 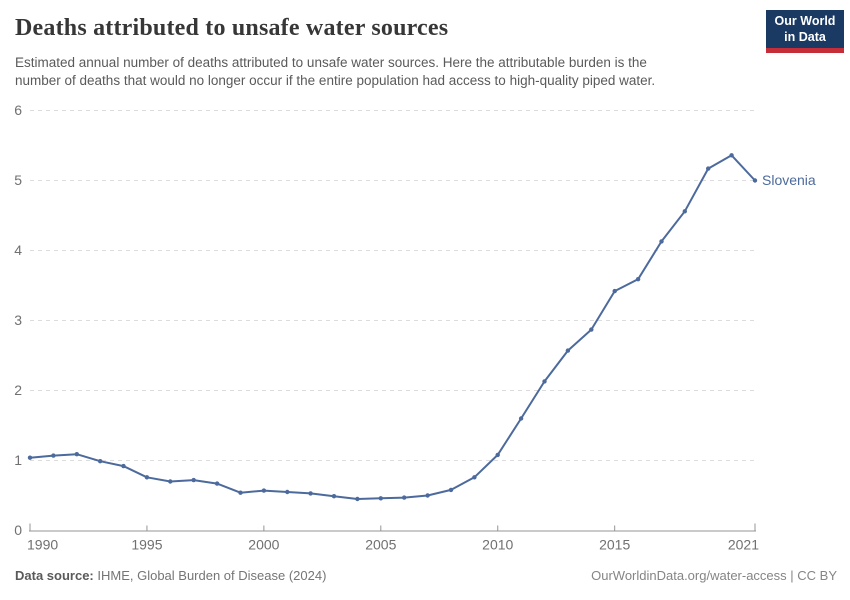 I want to click on x-tick-label: 2000, so click(x=263, y=545).